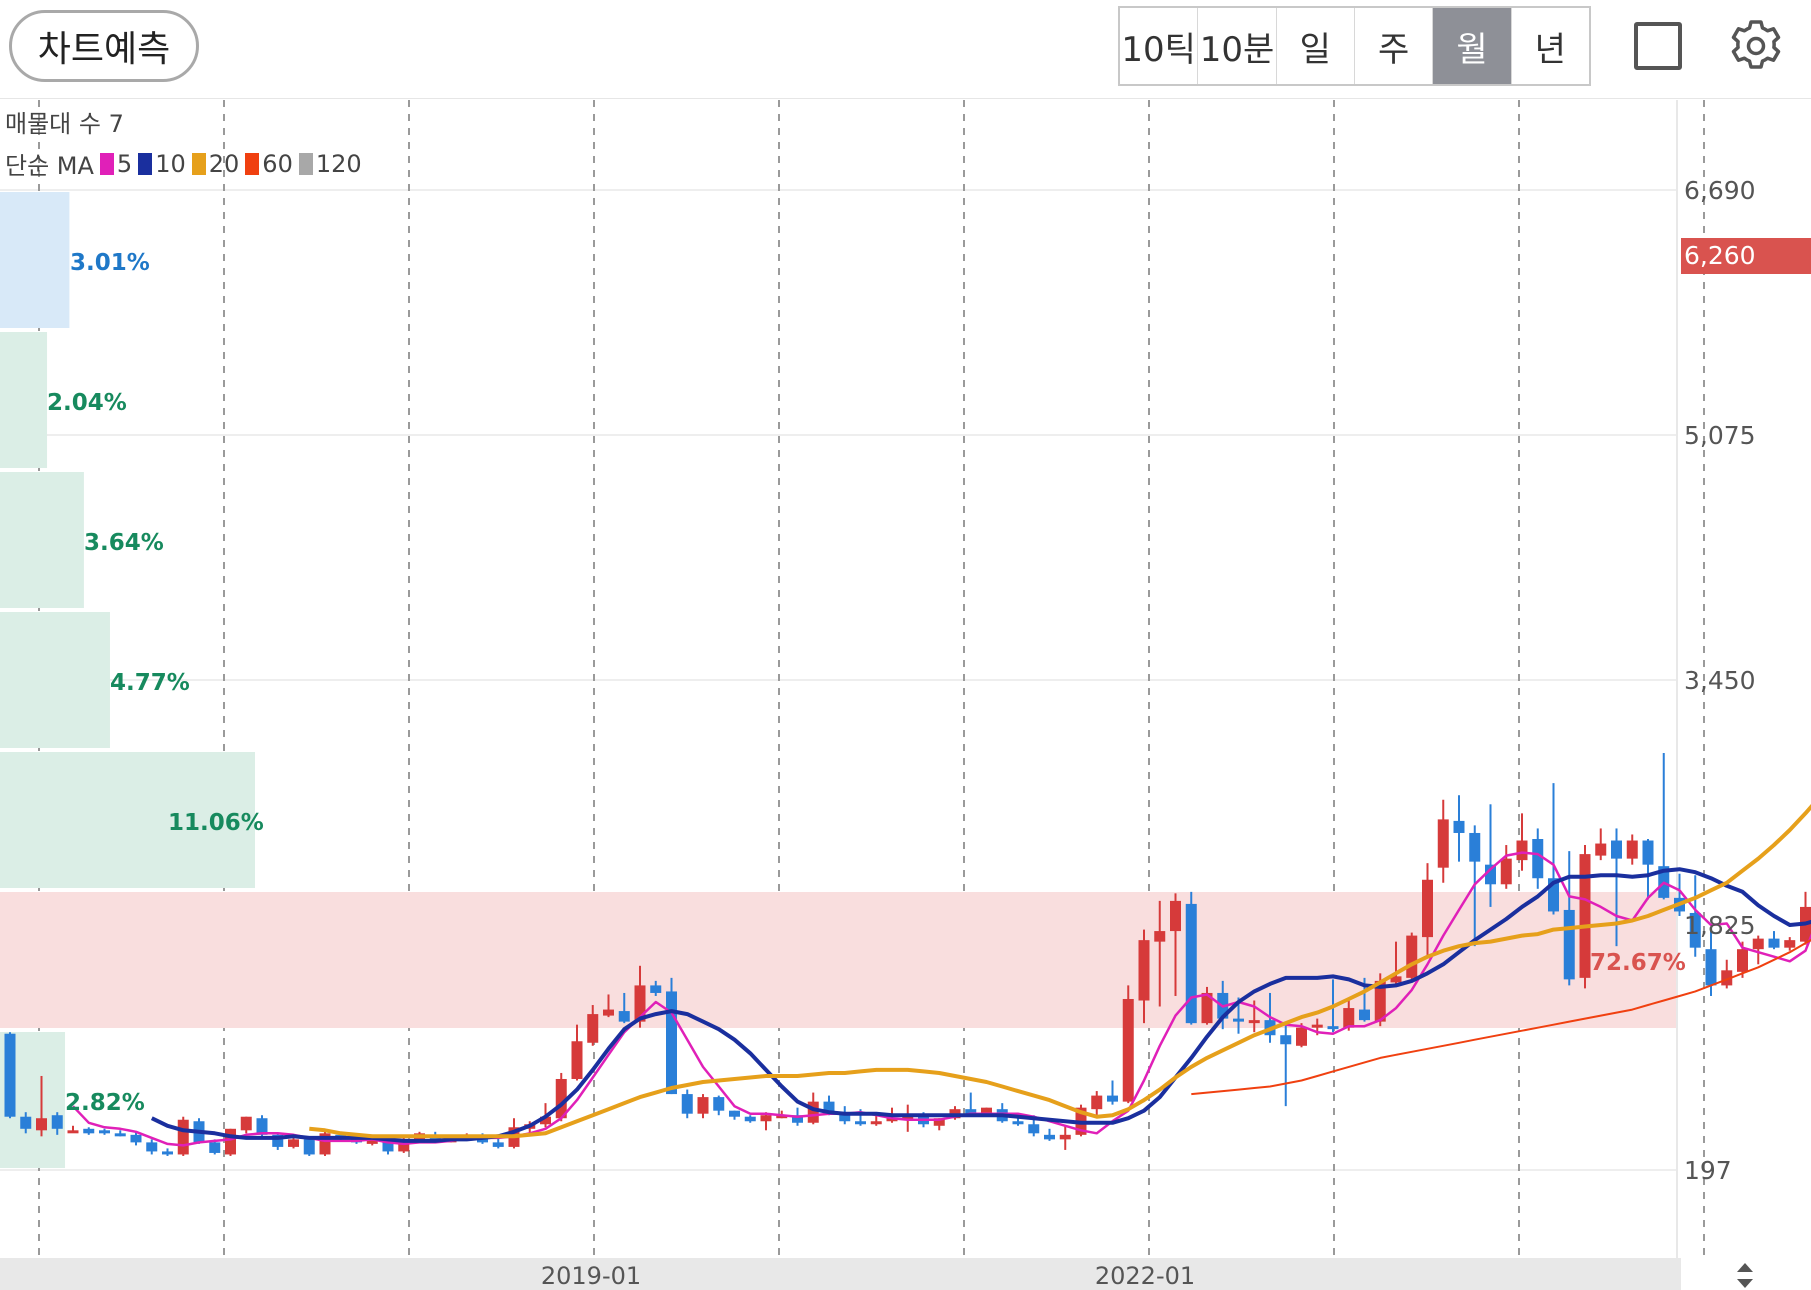 This screenshot has height=1290, width=1811. Describe the element at coordinates (338, 163) in the screenshot. I see `ma-120-label: 120` at that location.